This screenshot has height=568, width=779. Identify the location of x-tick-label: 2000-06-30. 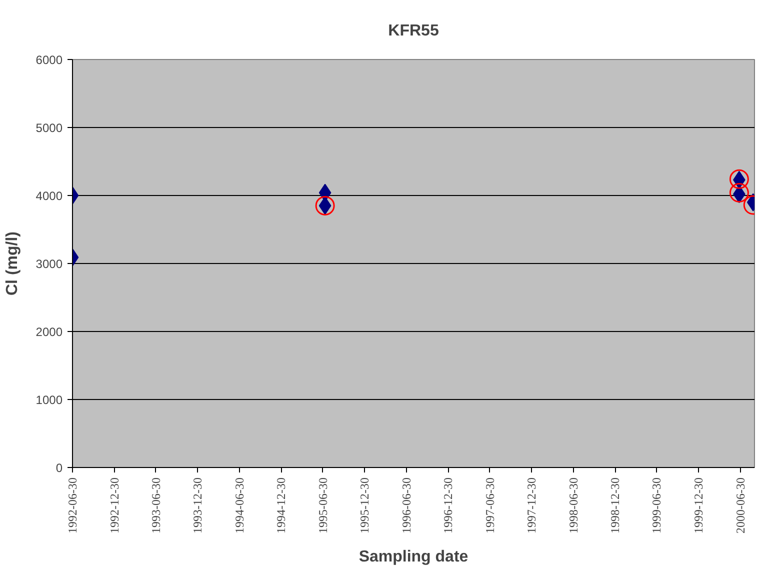
(740, 505).